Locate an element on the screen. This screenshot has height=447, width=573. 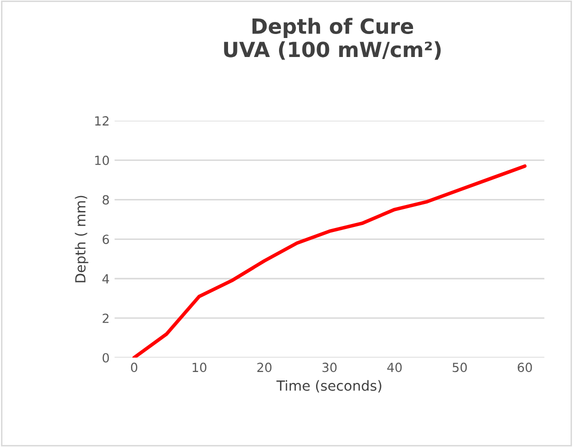
chart-title: Depth of Cure UVA (100 mW/cm²) is located at coordinates (332, 39).